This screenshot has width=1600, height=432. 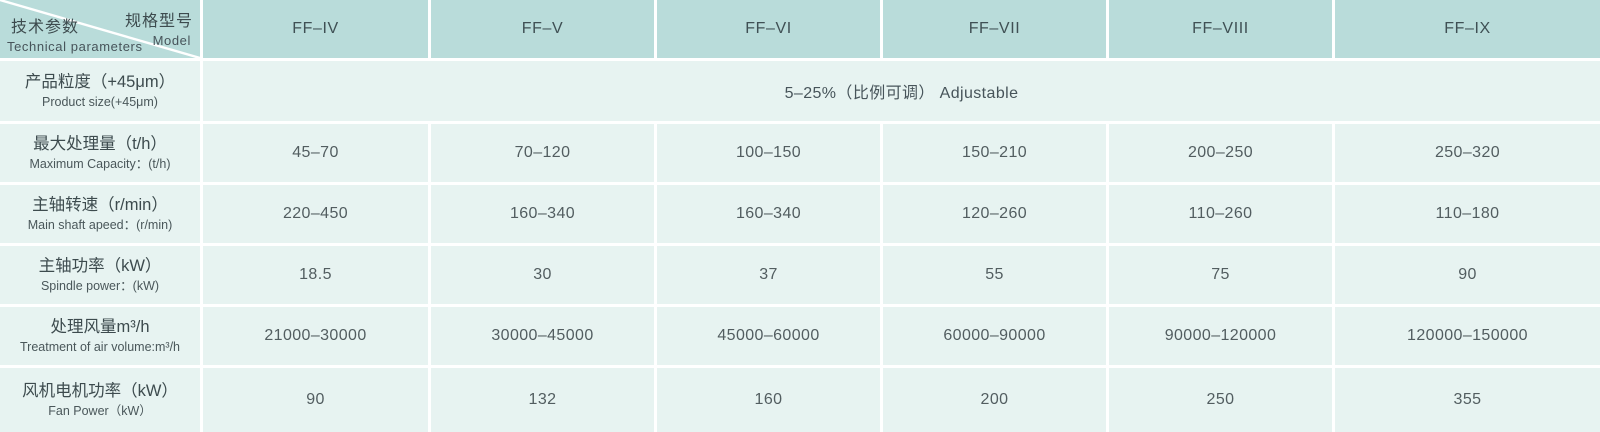 I want to click on product-size-merged-value: 5–25%（比例可调） Adjustable, so click(x=901, y=91).